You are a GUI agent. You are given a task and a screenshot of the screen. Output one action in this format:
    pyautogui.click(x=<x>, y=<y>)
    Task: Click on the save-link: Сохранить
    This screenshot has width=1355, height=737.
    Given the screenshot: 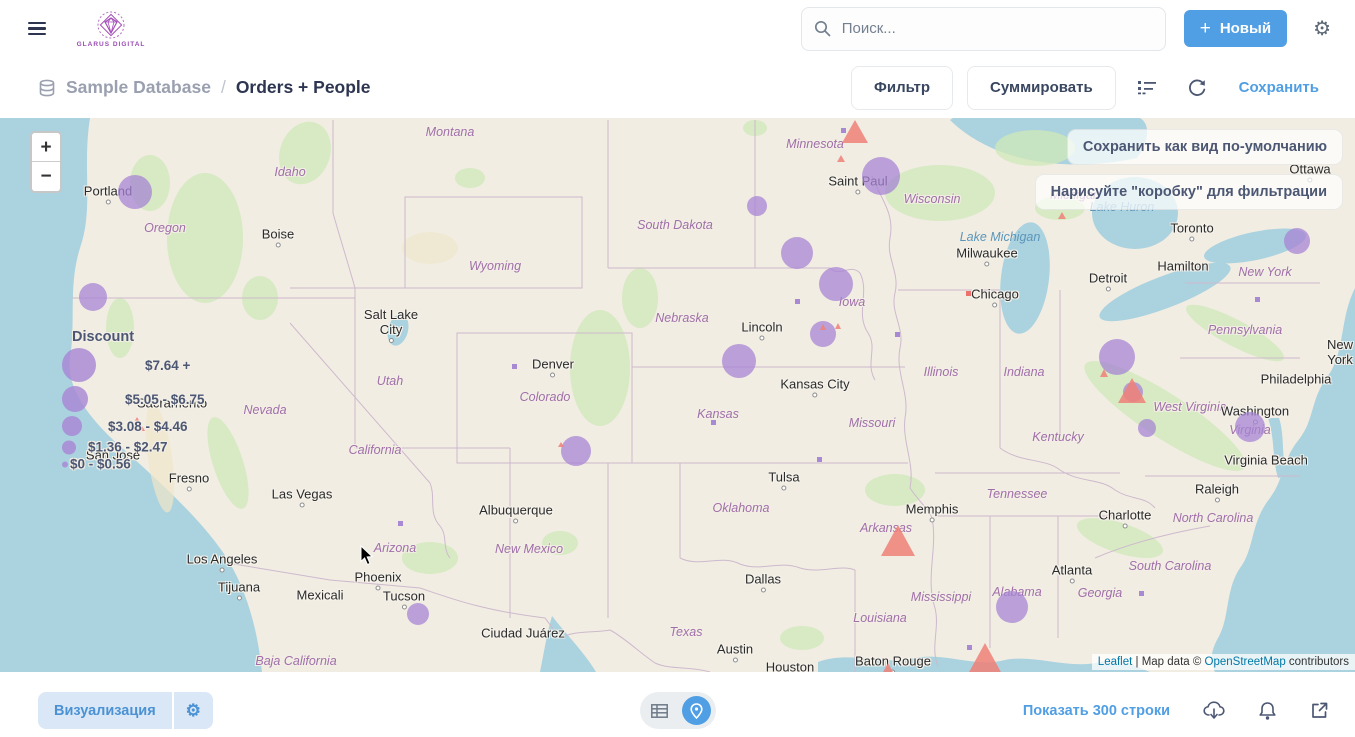 What is the action you would take?
    pyautogui.click(x=1278, y=87)
    